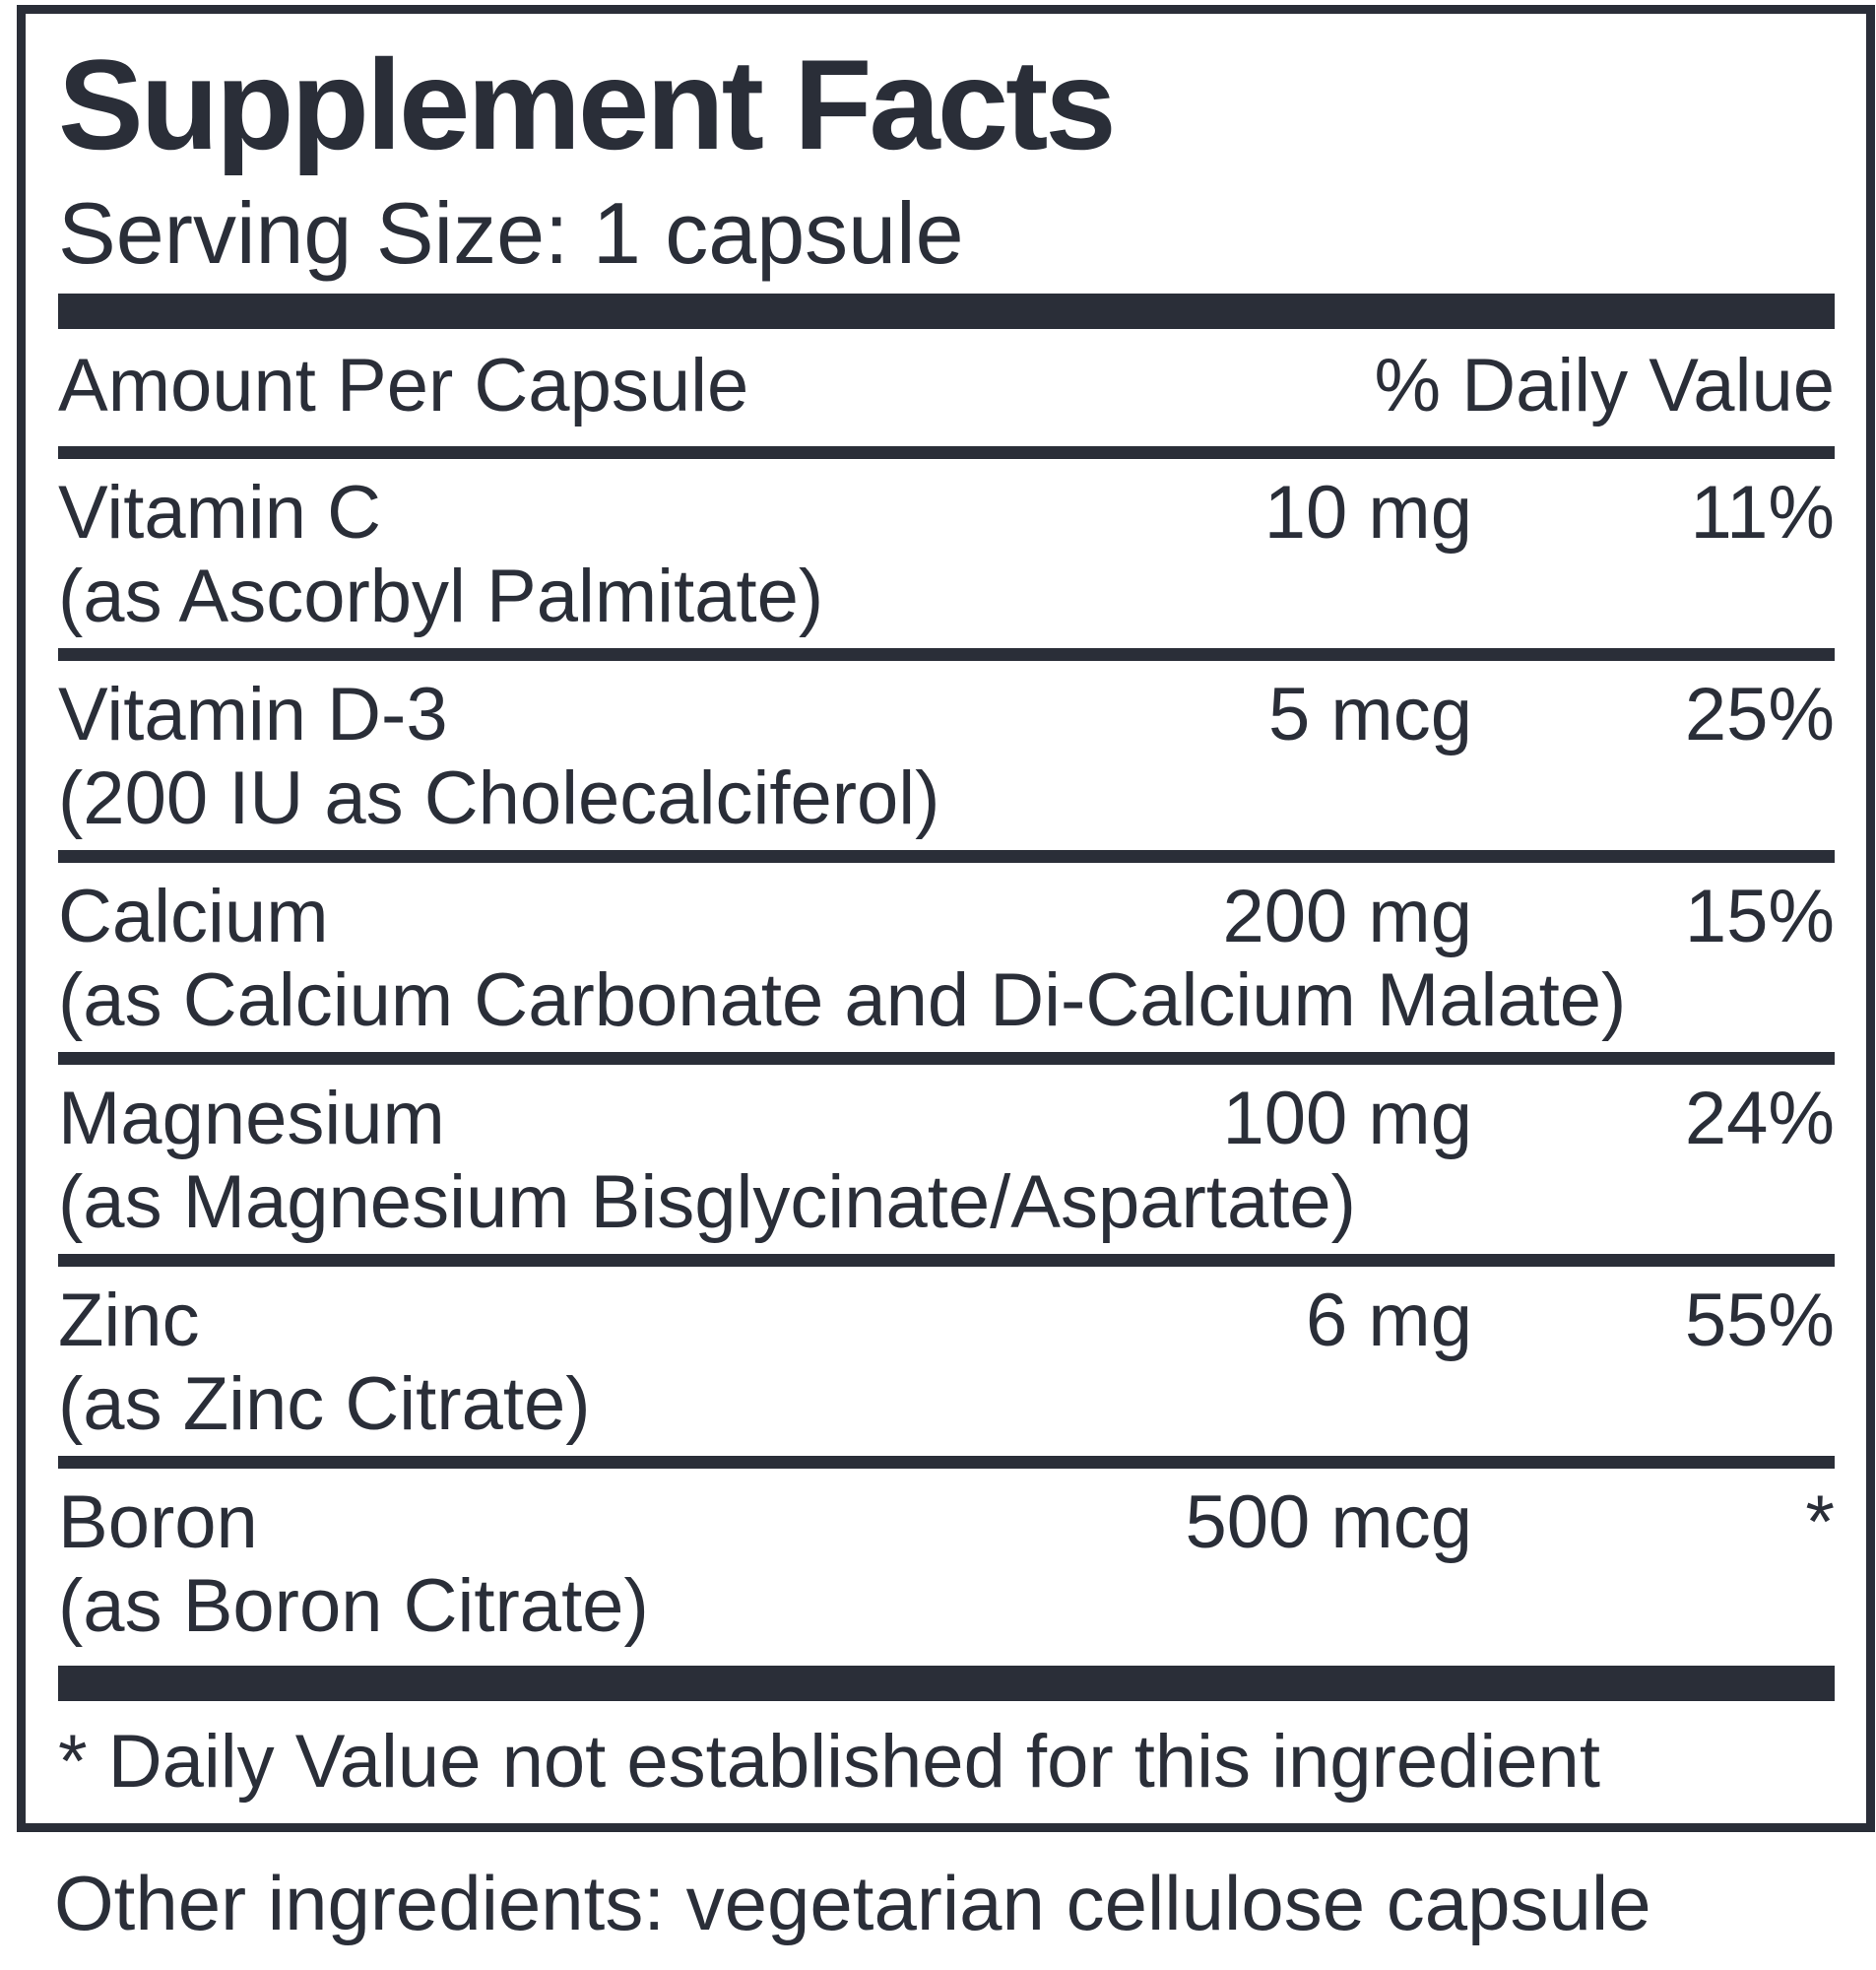  Describe the element at coordinates (1347, 1118) in the screenshot. I see `ingredient-amount: 100 mg` at that location.